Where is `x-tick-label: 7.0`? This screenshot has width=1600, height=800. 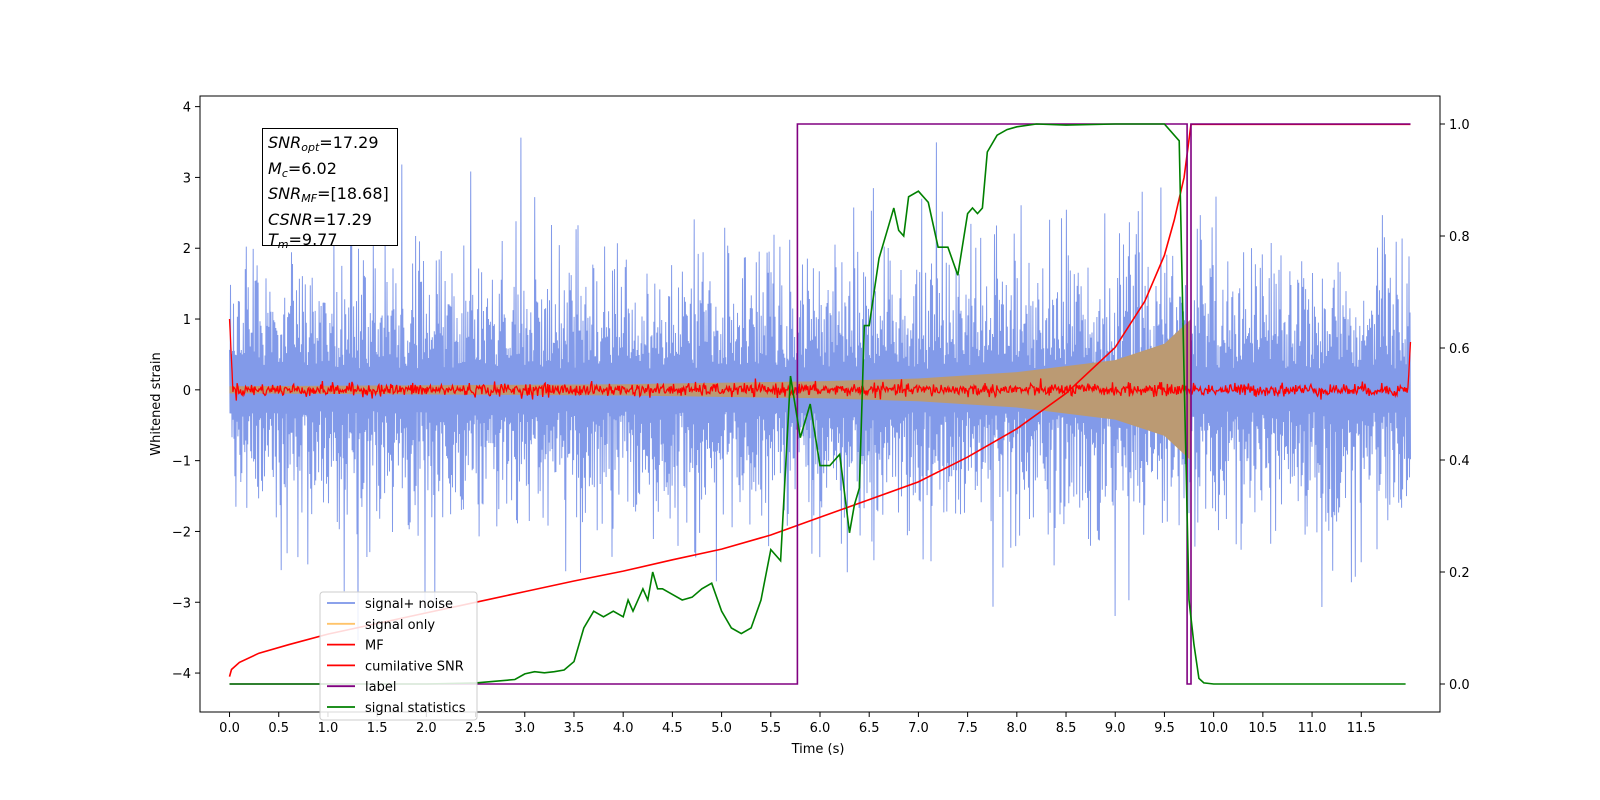
x-tick-label: 7.0 is located at coordinates (918, 728).